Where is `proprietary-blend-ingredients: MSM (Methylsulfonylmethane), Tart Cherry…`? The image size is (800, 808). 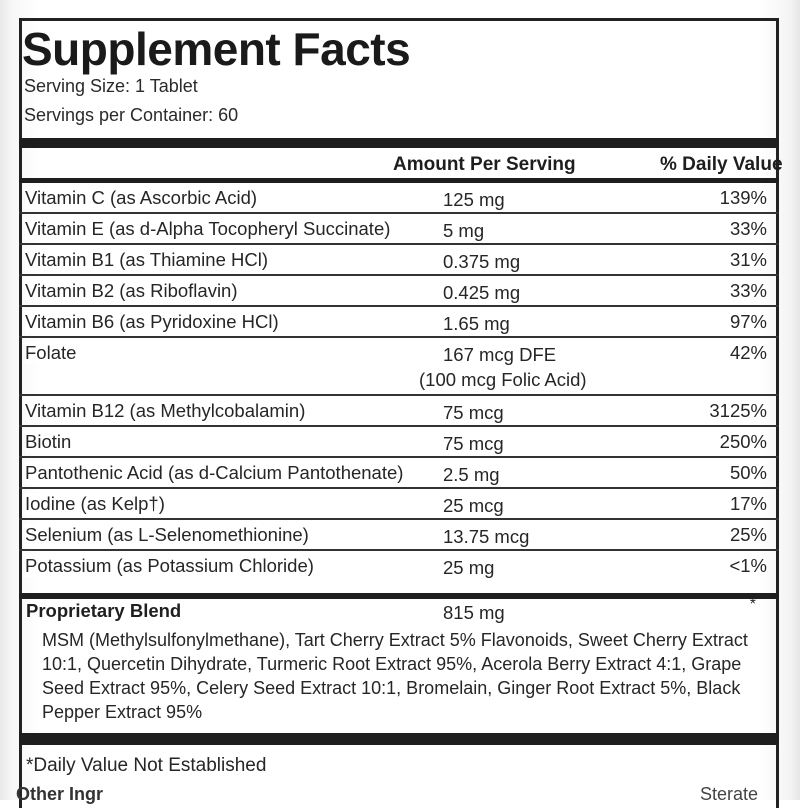 proprietary-blend-ingredients: MSM (Methylsulfonylmethane), Tart Cherry… is located at coordinates (395, 676).